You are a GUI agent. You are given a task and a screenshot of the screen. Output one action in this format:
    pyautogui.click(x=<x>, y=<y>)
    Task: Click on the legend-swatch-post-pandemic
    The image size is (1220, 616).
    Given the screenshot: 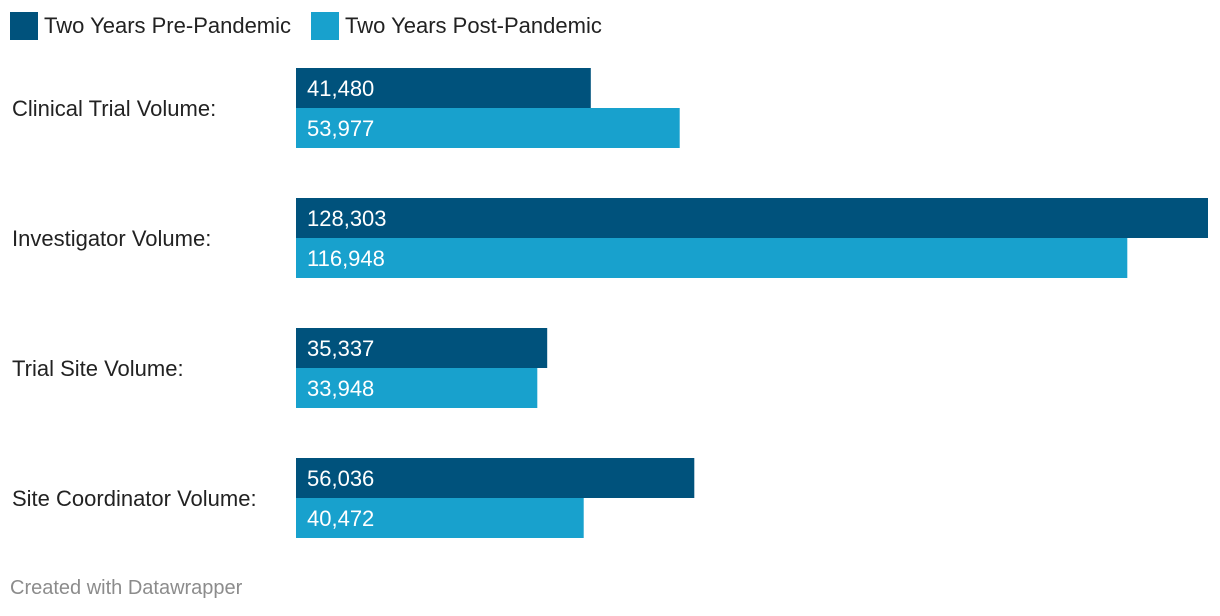 What is the action you would take?
    pyautogui.click(x=325, y=26)
    